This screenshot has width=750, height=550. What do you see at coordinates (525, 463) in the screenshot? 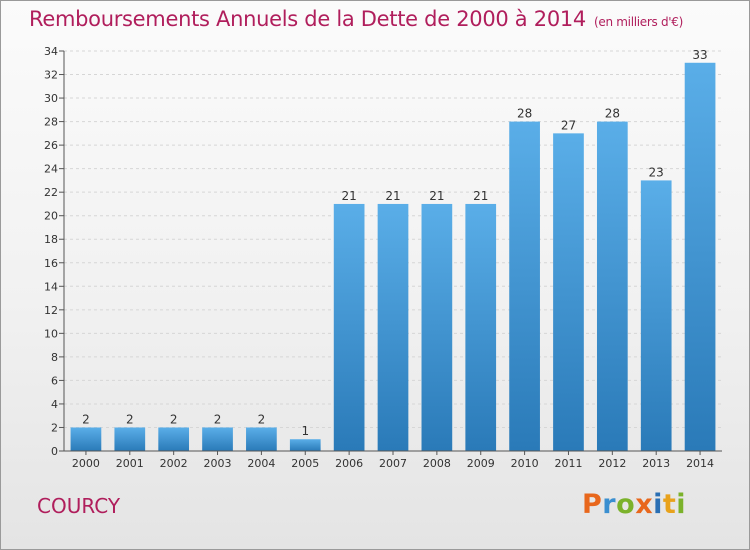
I see `x-tick-label: 2010` at bounding box center [525, 463].